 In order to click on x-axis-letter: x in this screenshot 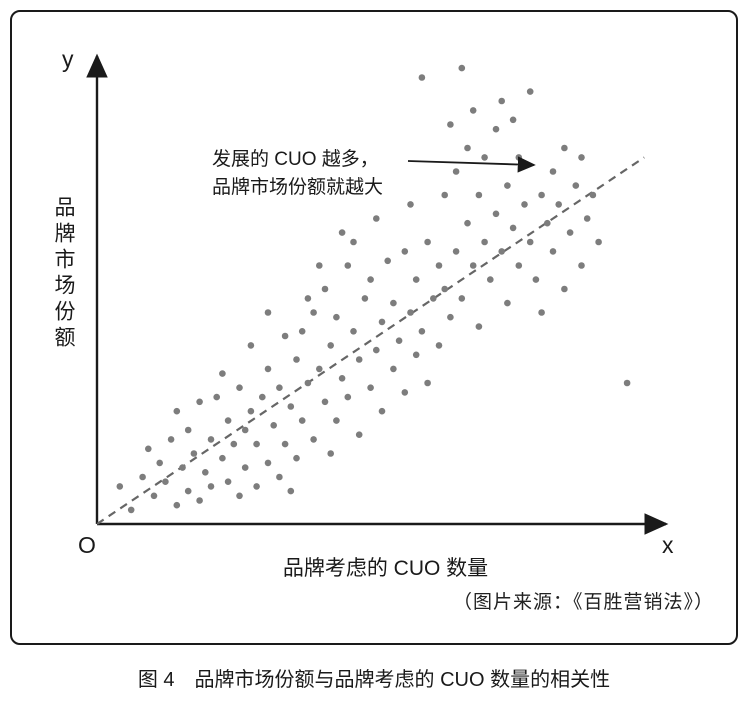, I will do `click(668, 545)`.